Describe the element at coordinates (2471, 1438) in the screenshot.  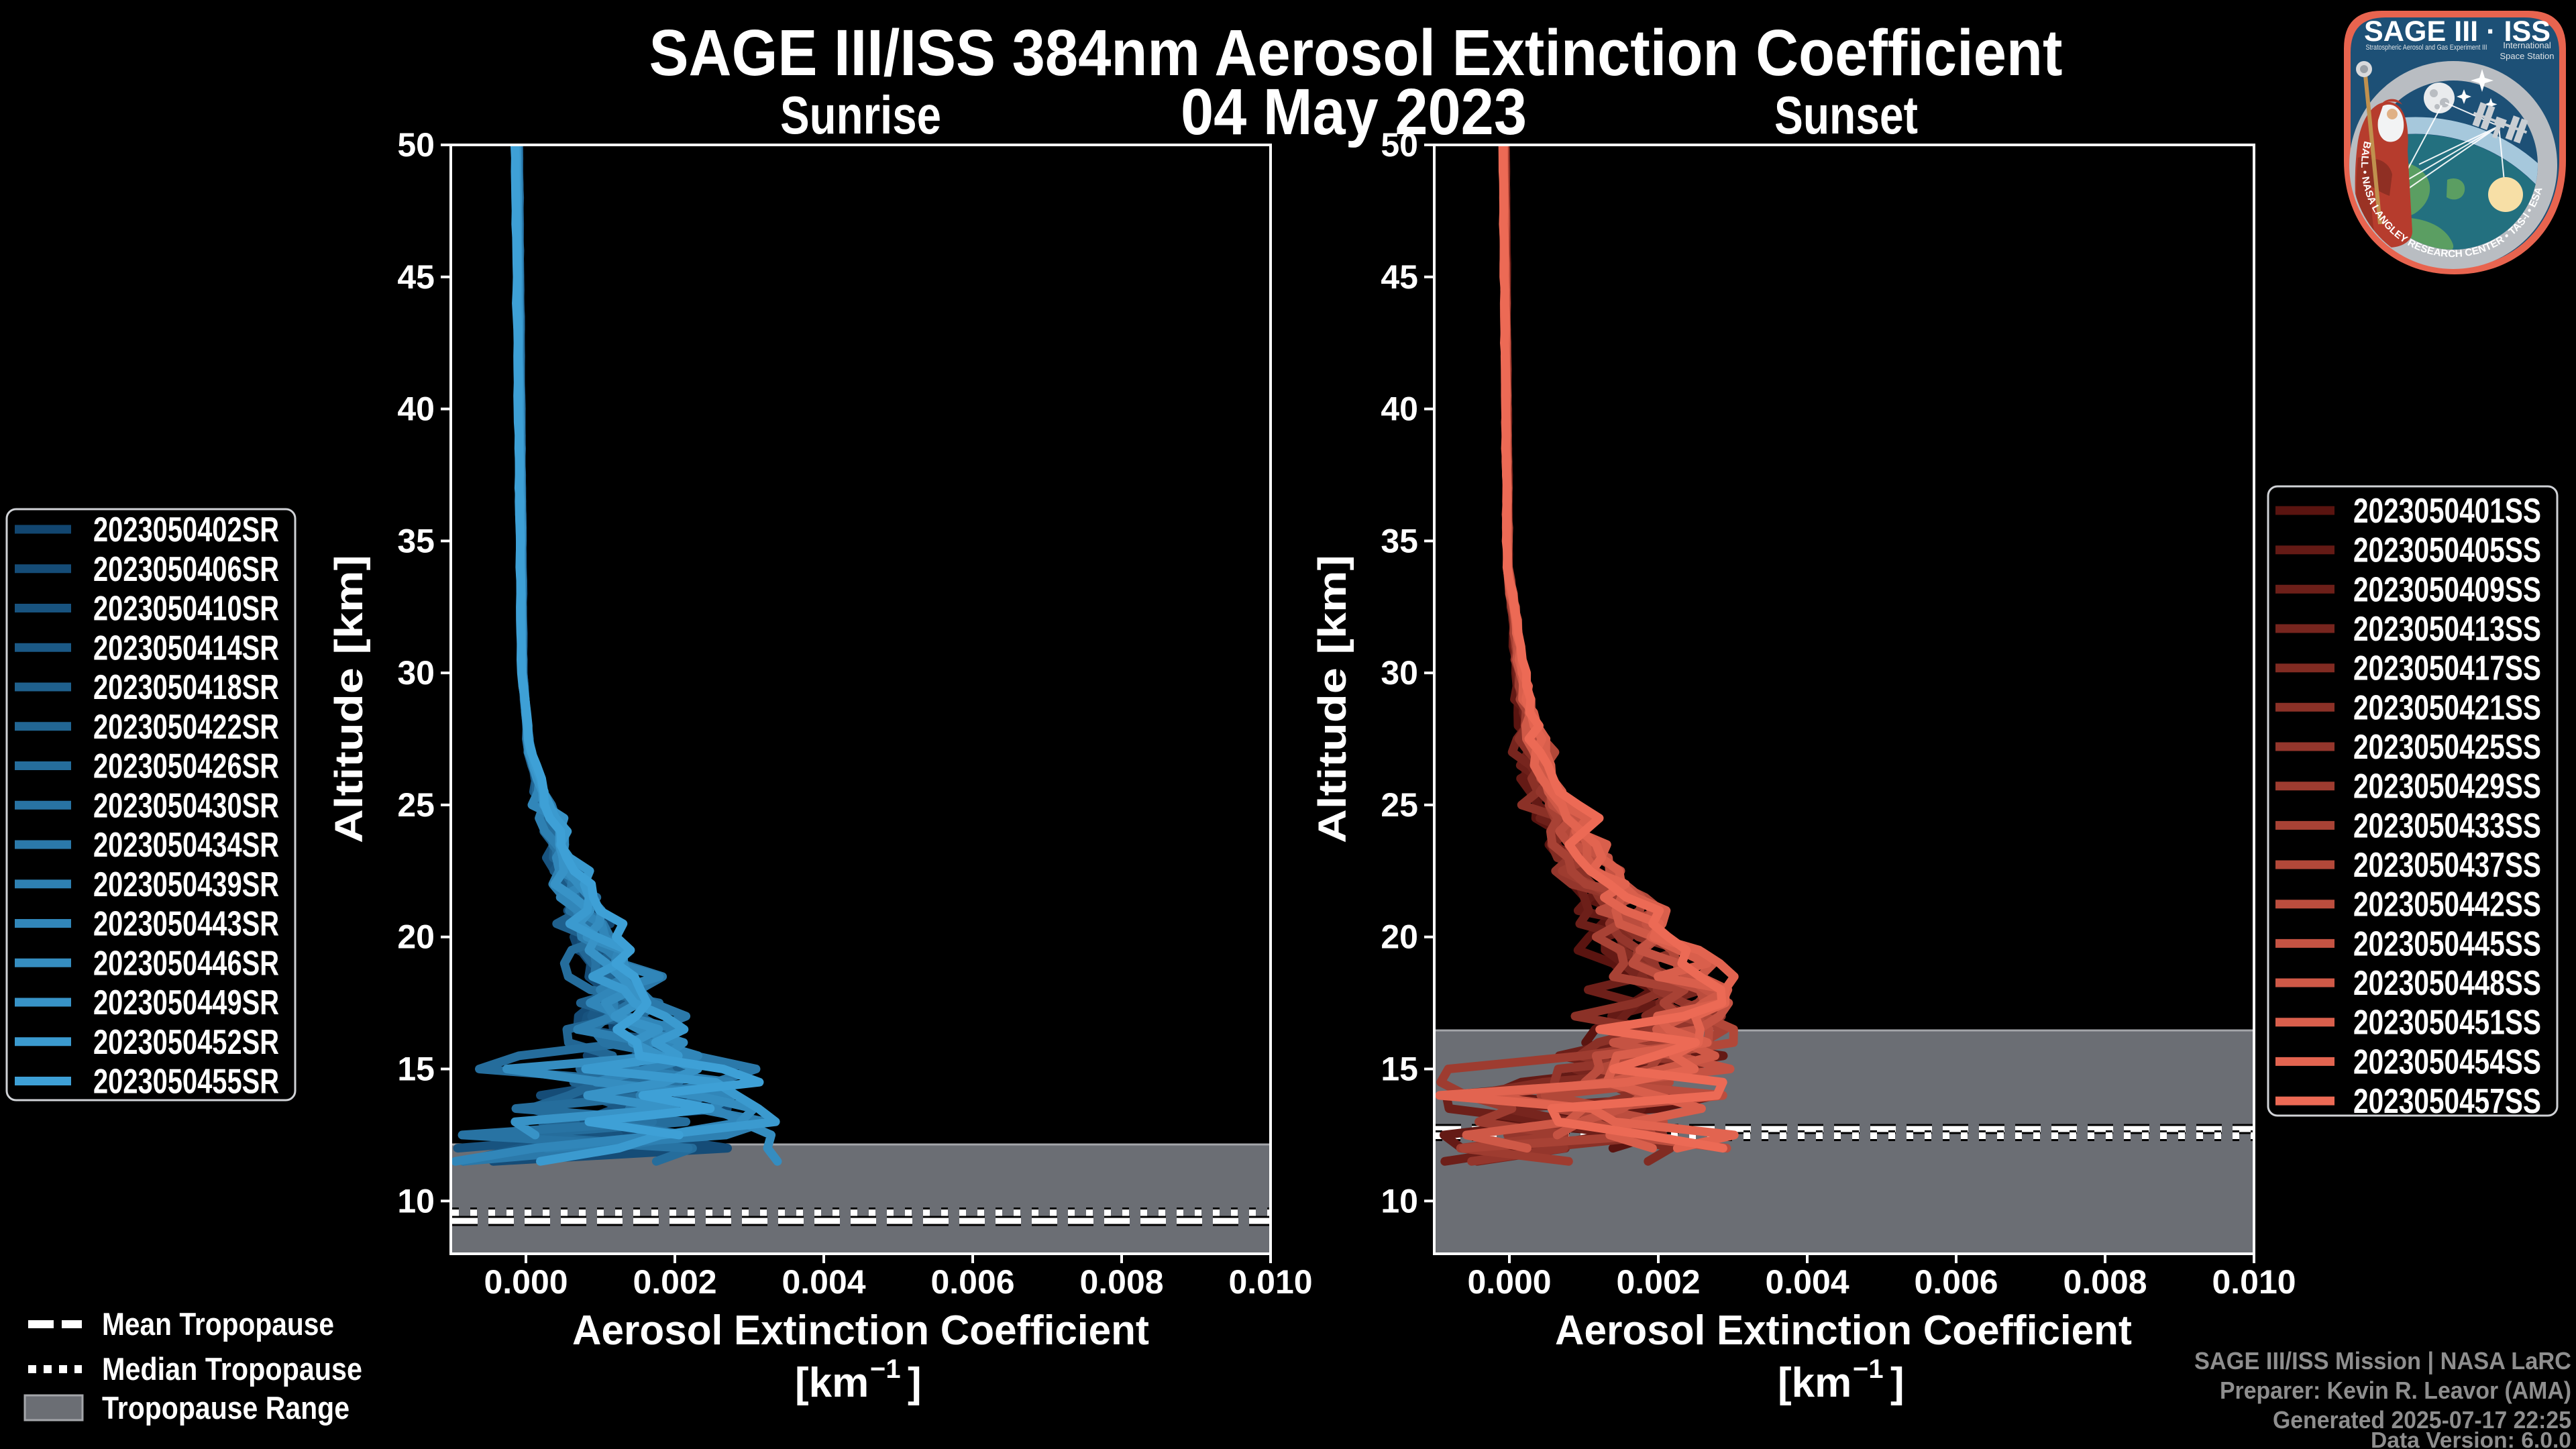
I see `svg-text: Data Version: 6.0.0` at that location.